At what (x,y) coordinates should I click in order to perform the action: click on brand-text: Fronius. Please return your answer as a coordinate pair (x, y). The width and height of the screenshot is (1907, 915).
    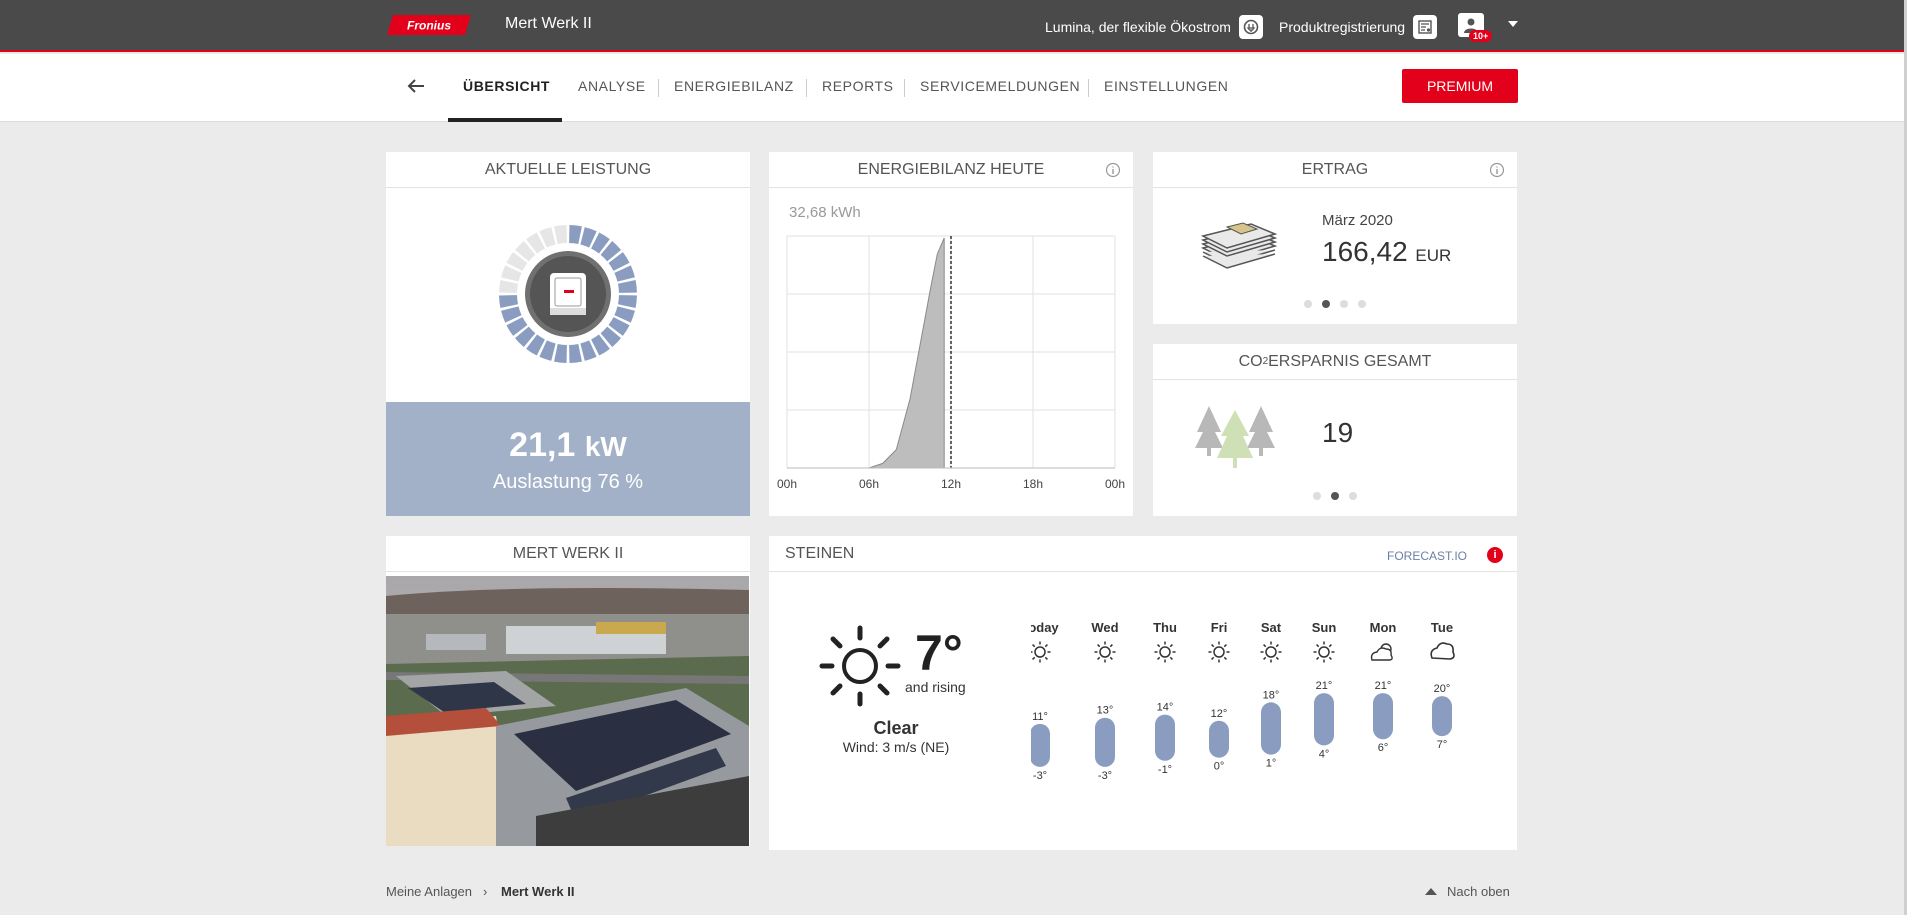
    Looking at the image, I should click on (429, 26).